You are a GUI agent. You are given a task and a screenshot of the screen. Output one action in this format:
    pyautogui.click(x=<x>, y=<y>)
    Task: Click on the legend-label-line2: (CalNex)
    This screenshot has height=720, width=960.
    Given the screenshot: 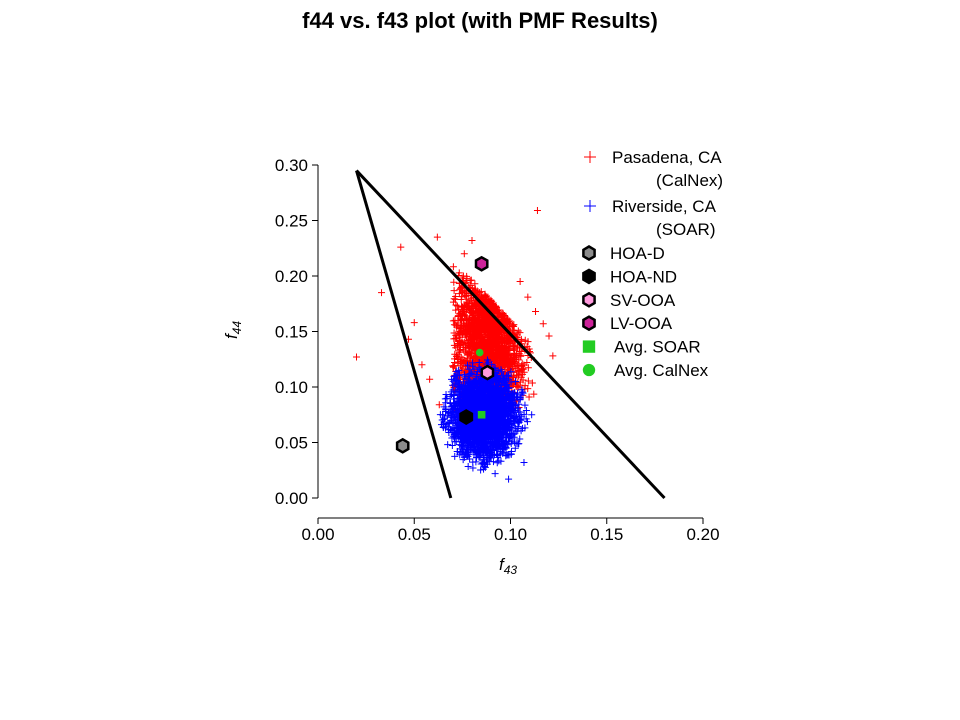 What is the action you would take?
    pyautogui.click(x=689, y=180)
    